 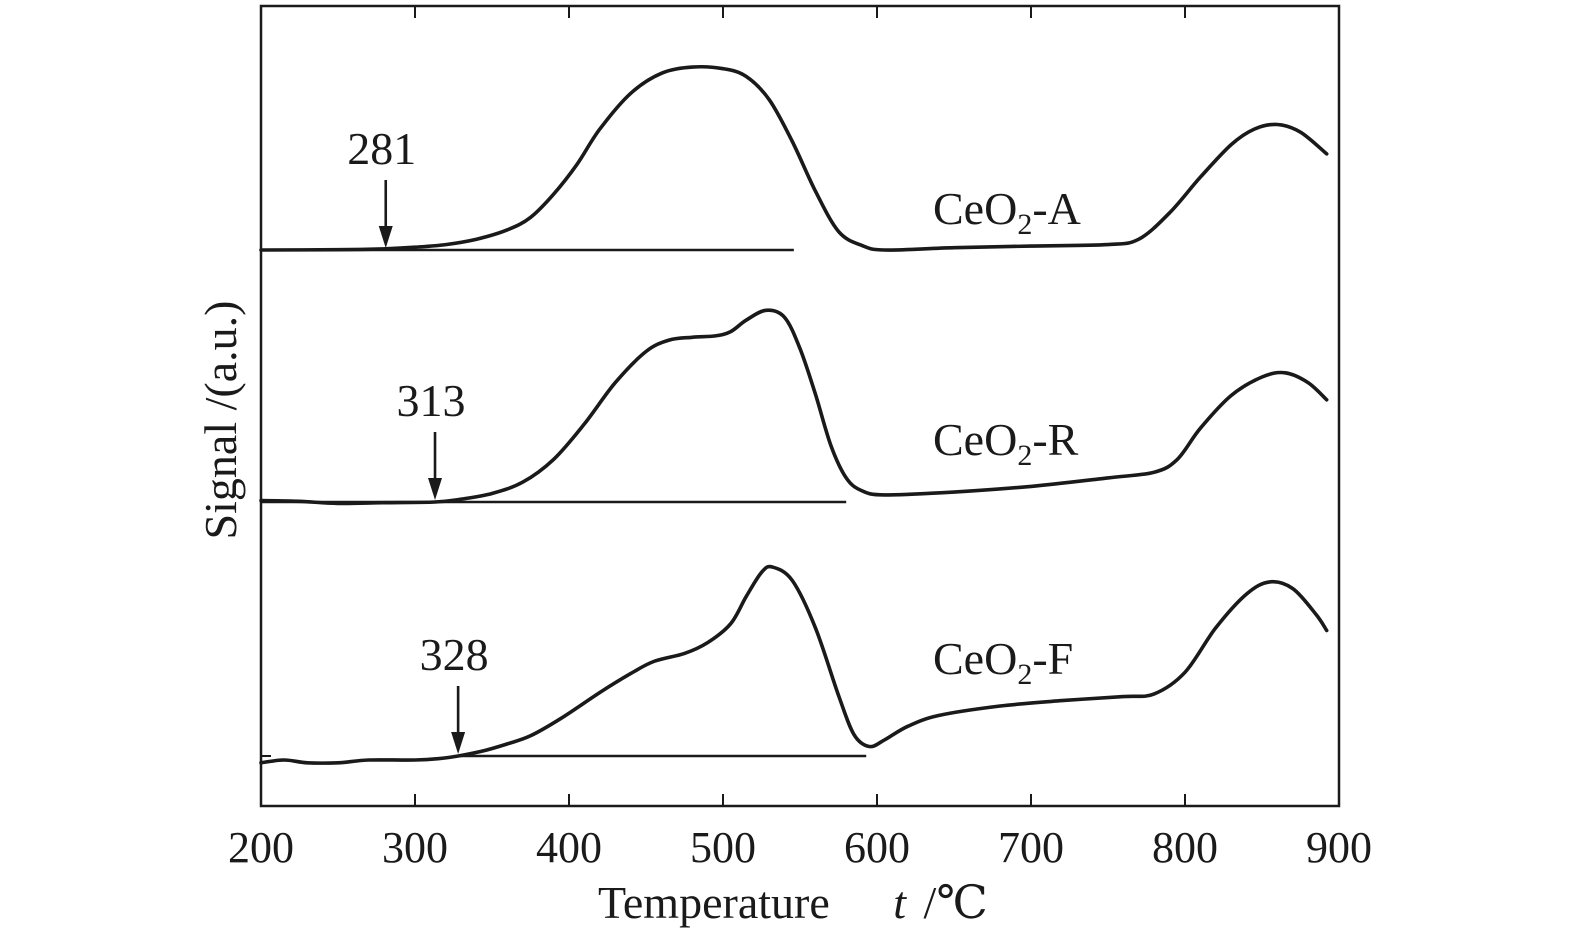 I want to click on series-label-ceo2-a: CeO2-A, so click(x=1007, y=212).